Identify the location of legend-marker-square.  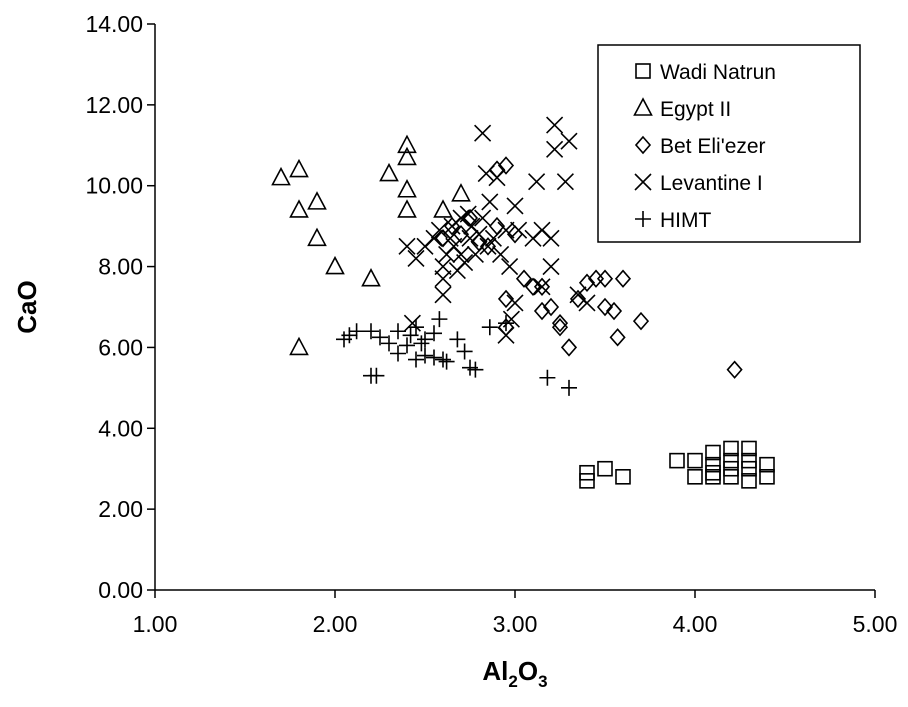
(643, 71).